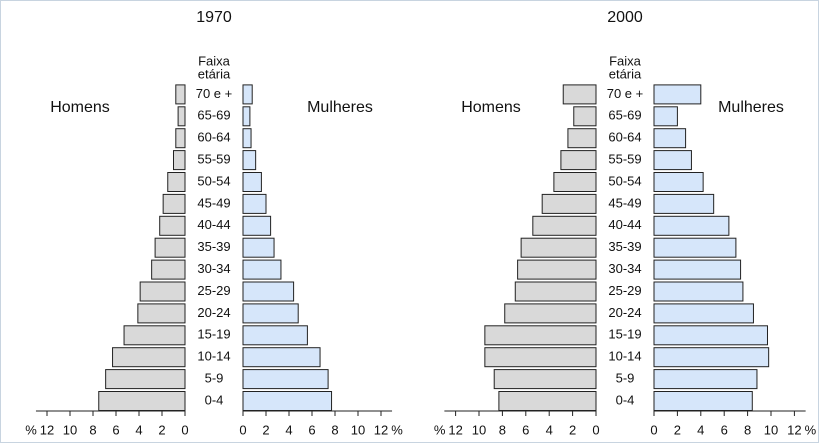 Image resolution: width=819 pixels, height=443 pixels. Describe the element at coordinates (625, 17) in the screenshot. I see `chart-title: 2000` at that location.